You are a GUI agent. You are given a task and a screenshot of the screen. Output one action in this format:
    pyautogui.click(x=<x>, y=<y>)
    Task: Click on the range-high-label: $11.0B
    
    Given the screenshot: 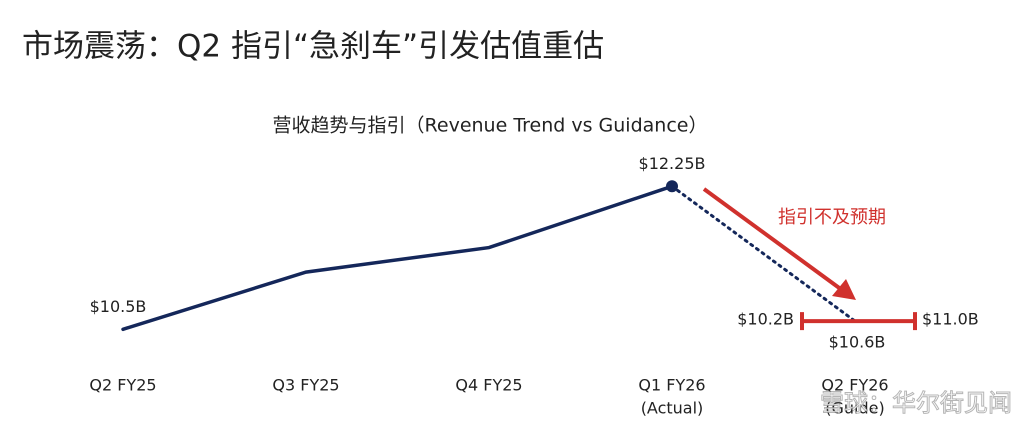 What is the action you would take?
    pyautogui.click(x=950, y=319)
    